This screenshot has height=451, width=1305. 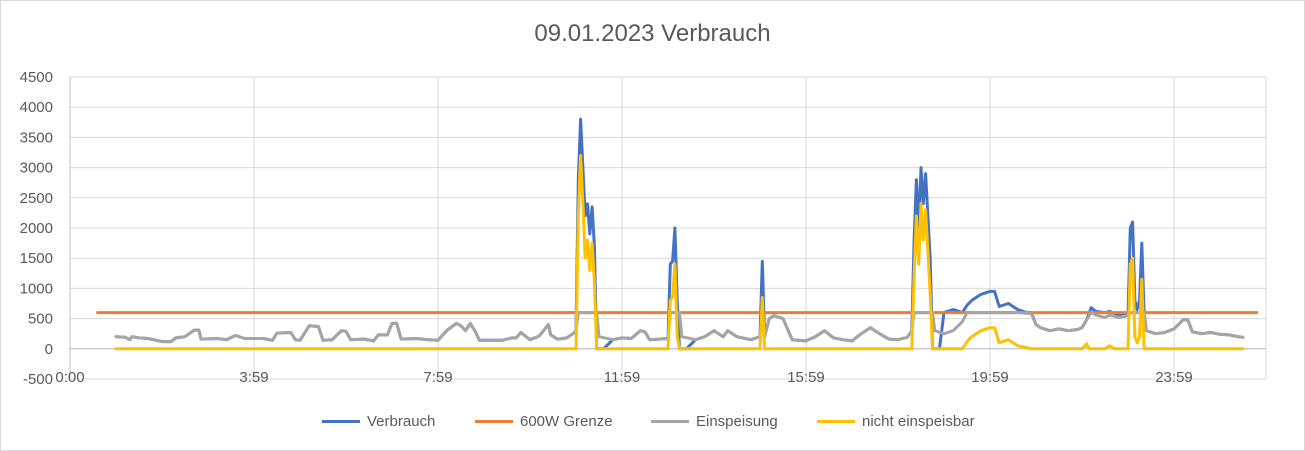 What do you see at coordinates (670, 421) in the screenshot?
I see `legend-swatch-einspeisung` at bounding box center [670, 421].